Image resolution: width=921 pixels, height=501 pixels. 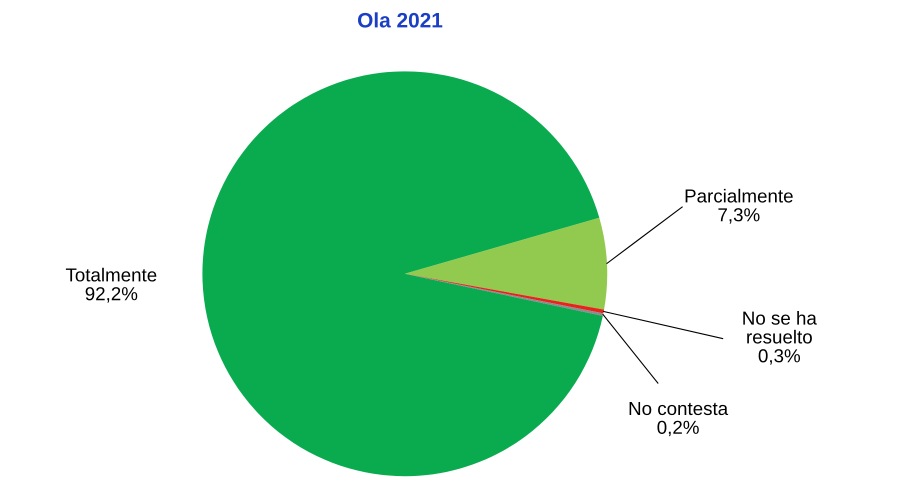 What do you see at coordinates (739, 216) in the screenshot?
I see `data-label: 7,3%` at bounding box center [739, 216].